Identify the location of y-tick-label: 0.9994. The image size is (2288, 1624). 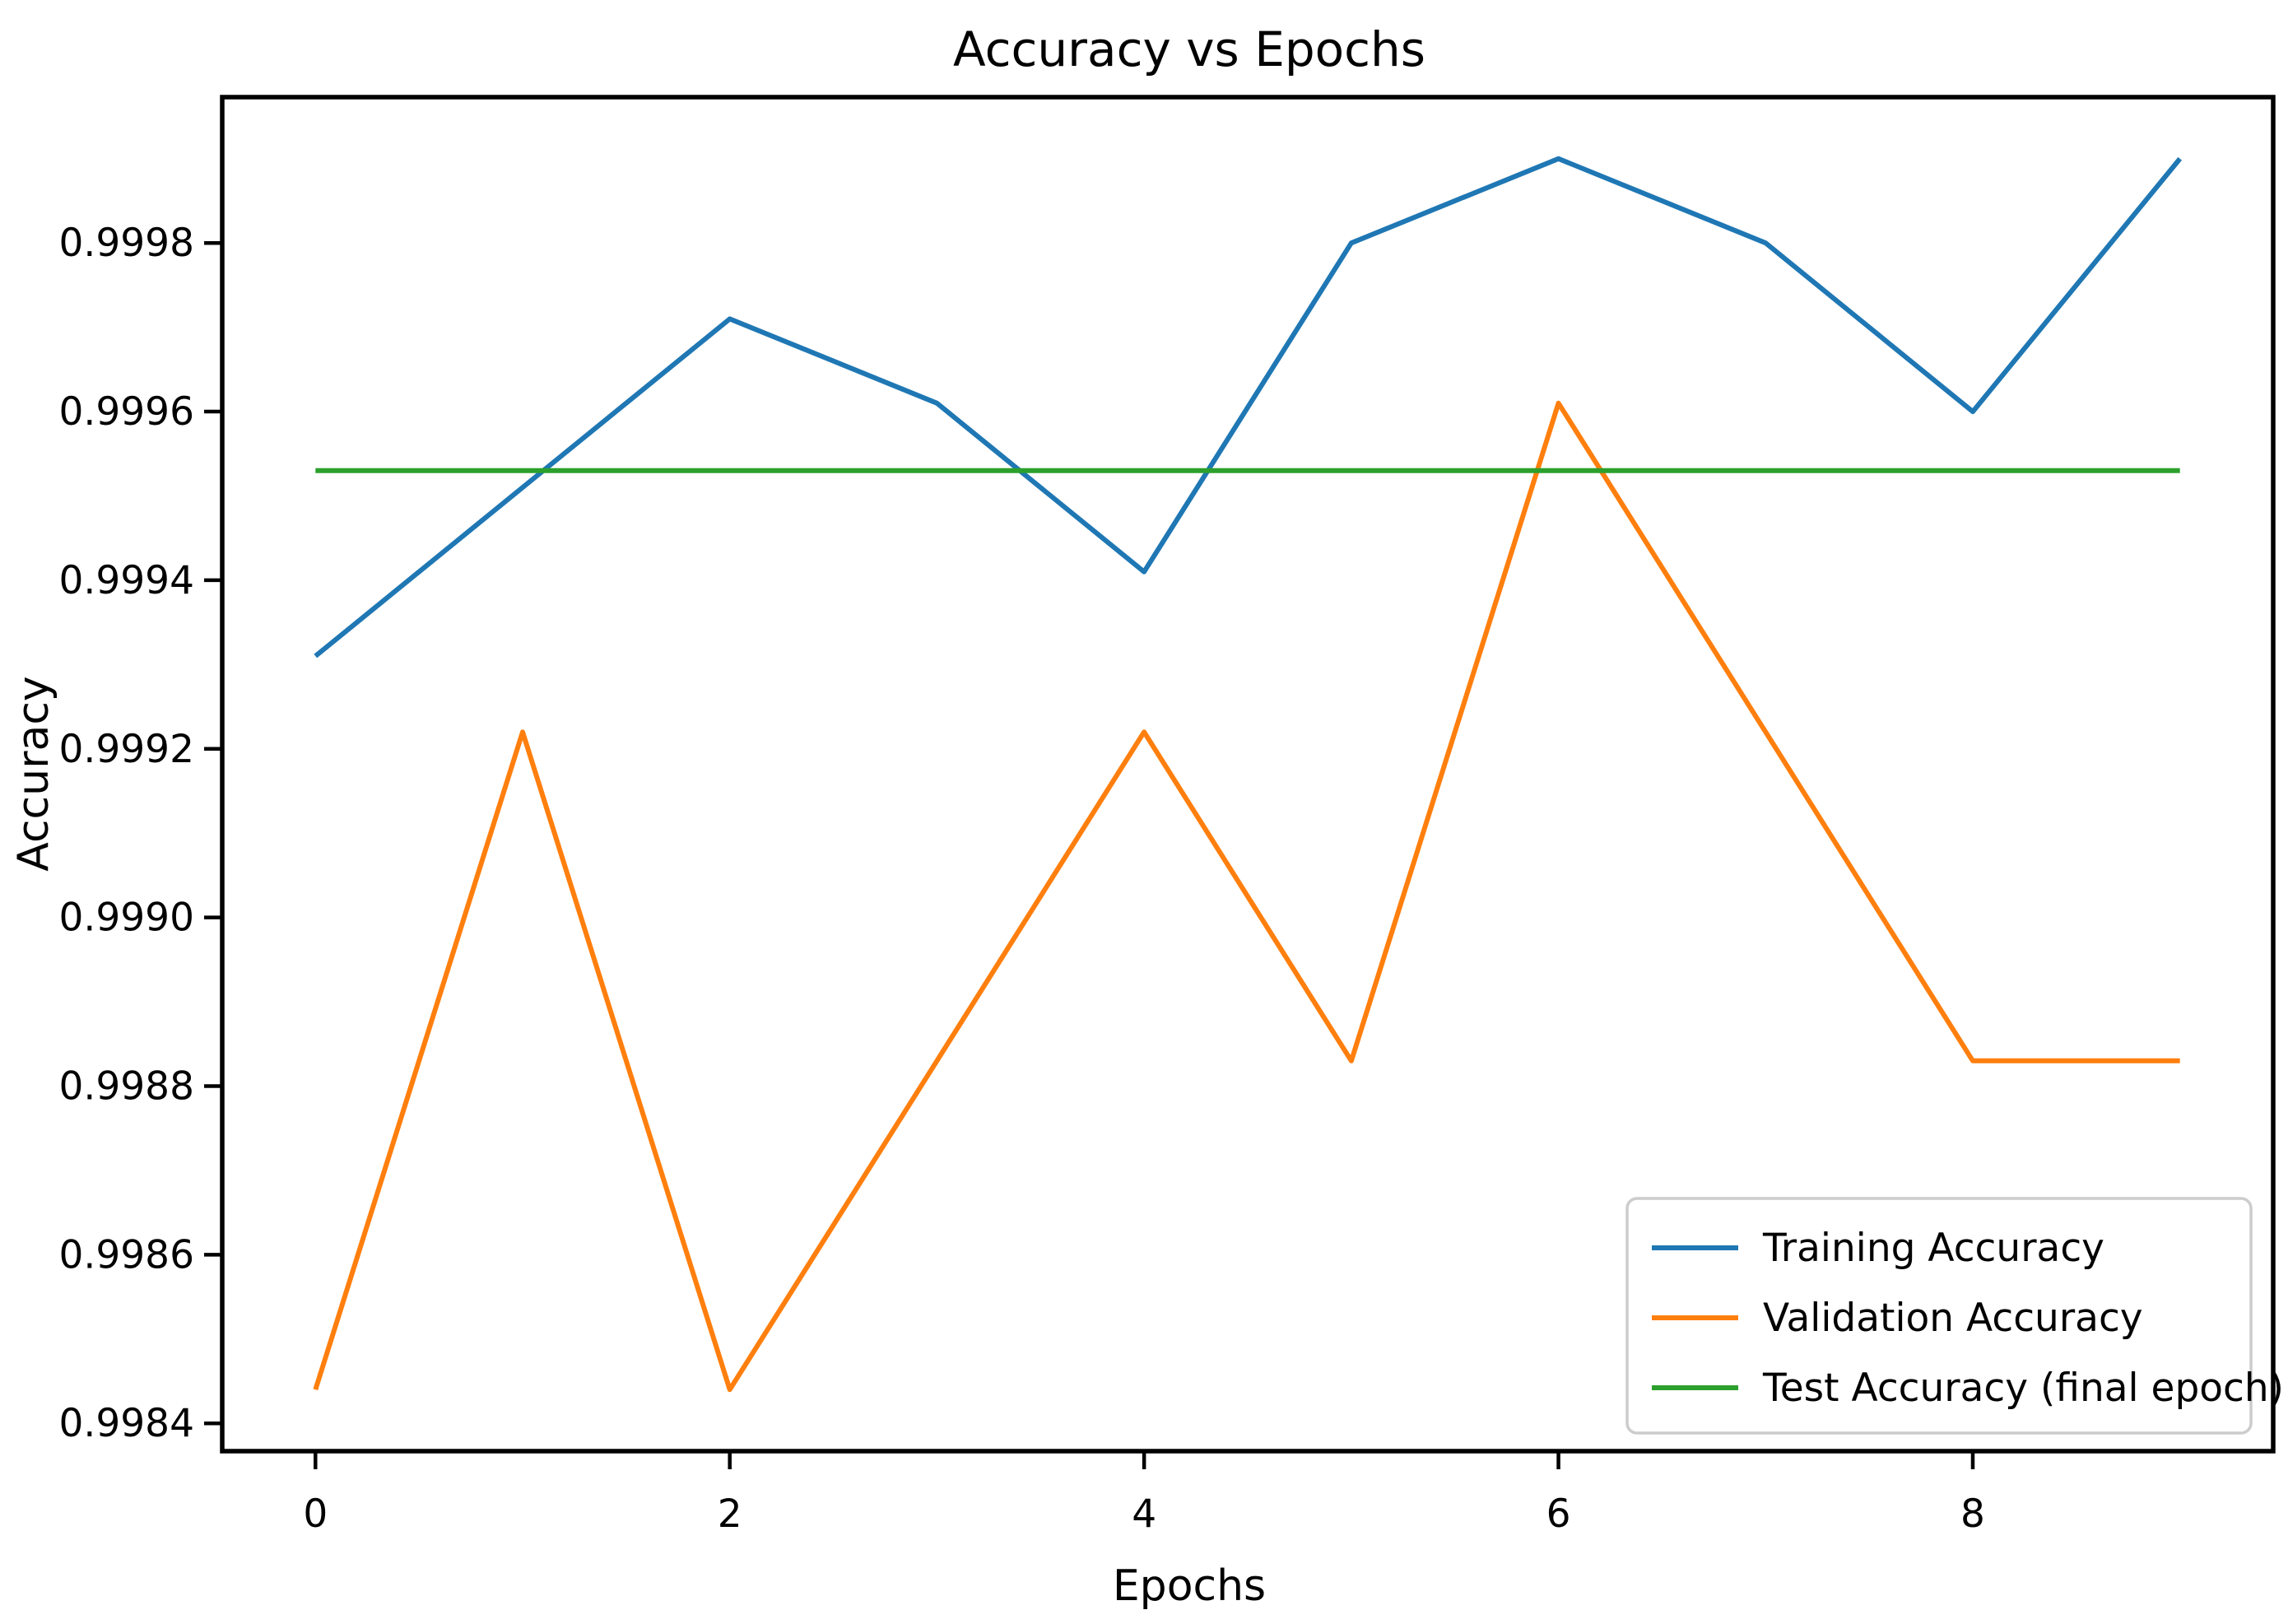
(126, 580).